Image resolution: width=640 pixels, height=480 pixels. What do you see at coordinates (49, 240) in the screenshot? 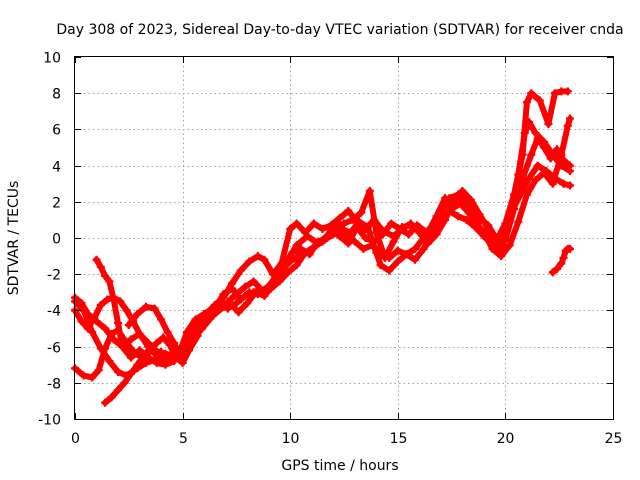
I see `y-tick-labels: -10 -8 -6 -4 -2 0 2 4 6 8 10` at bounding box center [49, 240].